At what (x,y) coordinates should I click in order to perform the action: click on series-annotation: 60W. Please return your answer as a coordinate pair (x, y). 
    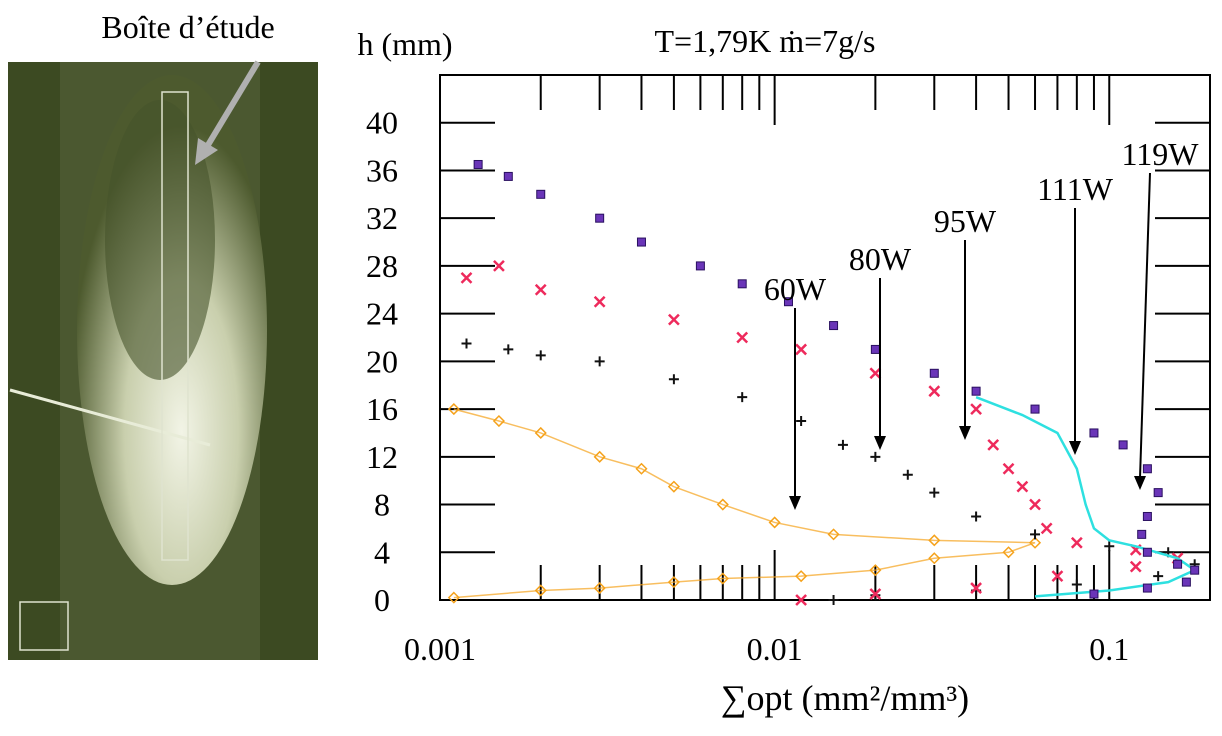
    Looking at the image, I should click on (795, 289).